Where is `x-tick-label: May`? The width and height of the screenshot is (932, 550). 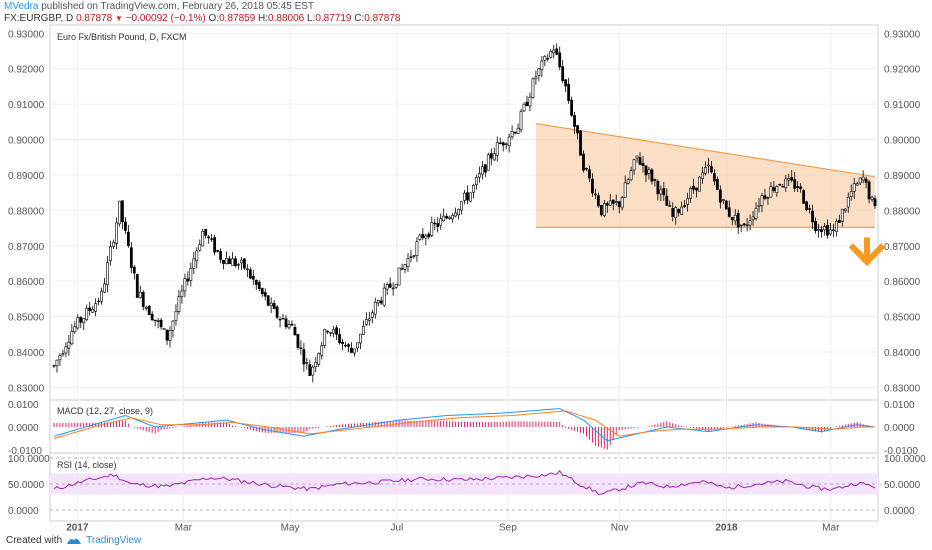 x-tick-label: May is located at coordinates (290, 527).